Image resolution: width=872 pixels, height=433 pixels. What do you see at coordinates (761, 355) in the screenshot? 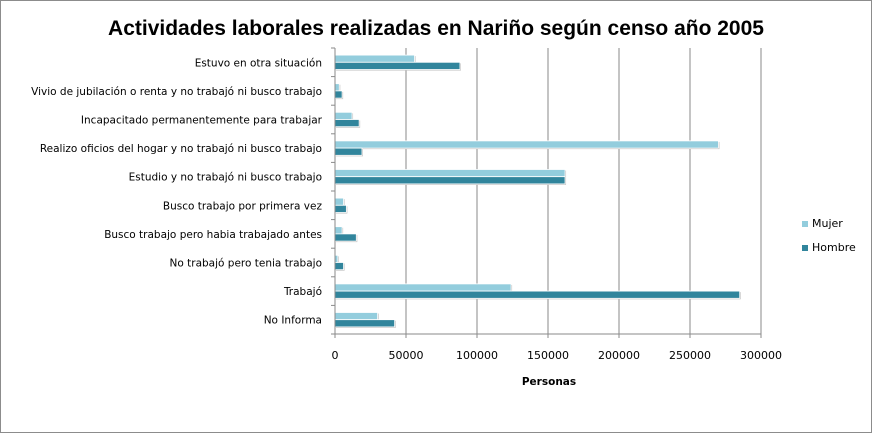
I see `x-tick-label: 300000` at bounding box center [761, 355].